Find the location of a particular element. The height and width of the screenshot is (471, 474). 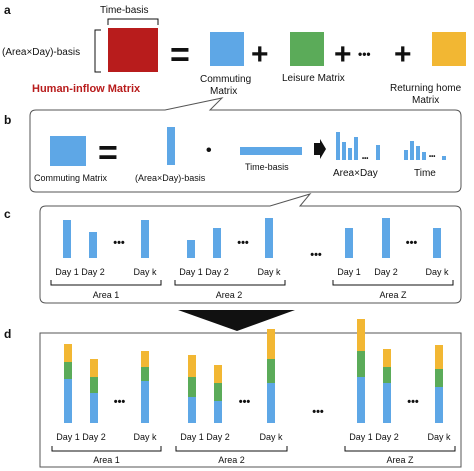

time-basis-label-b: Time-basis is located at coordinates (267, 167).